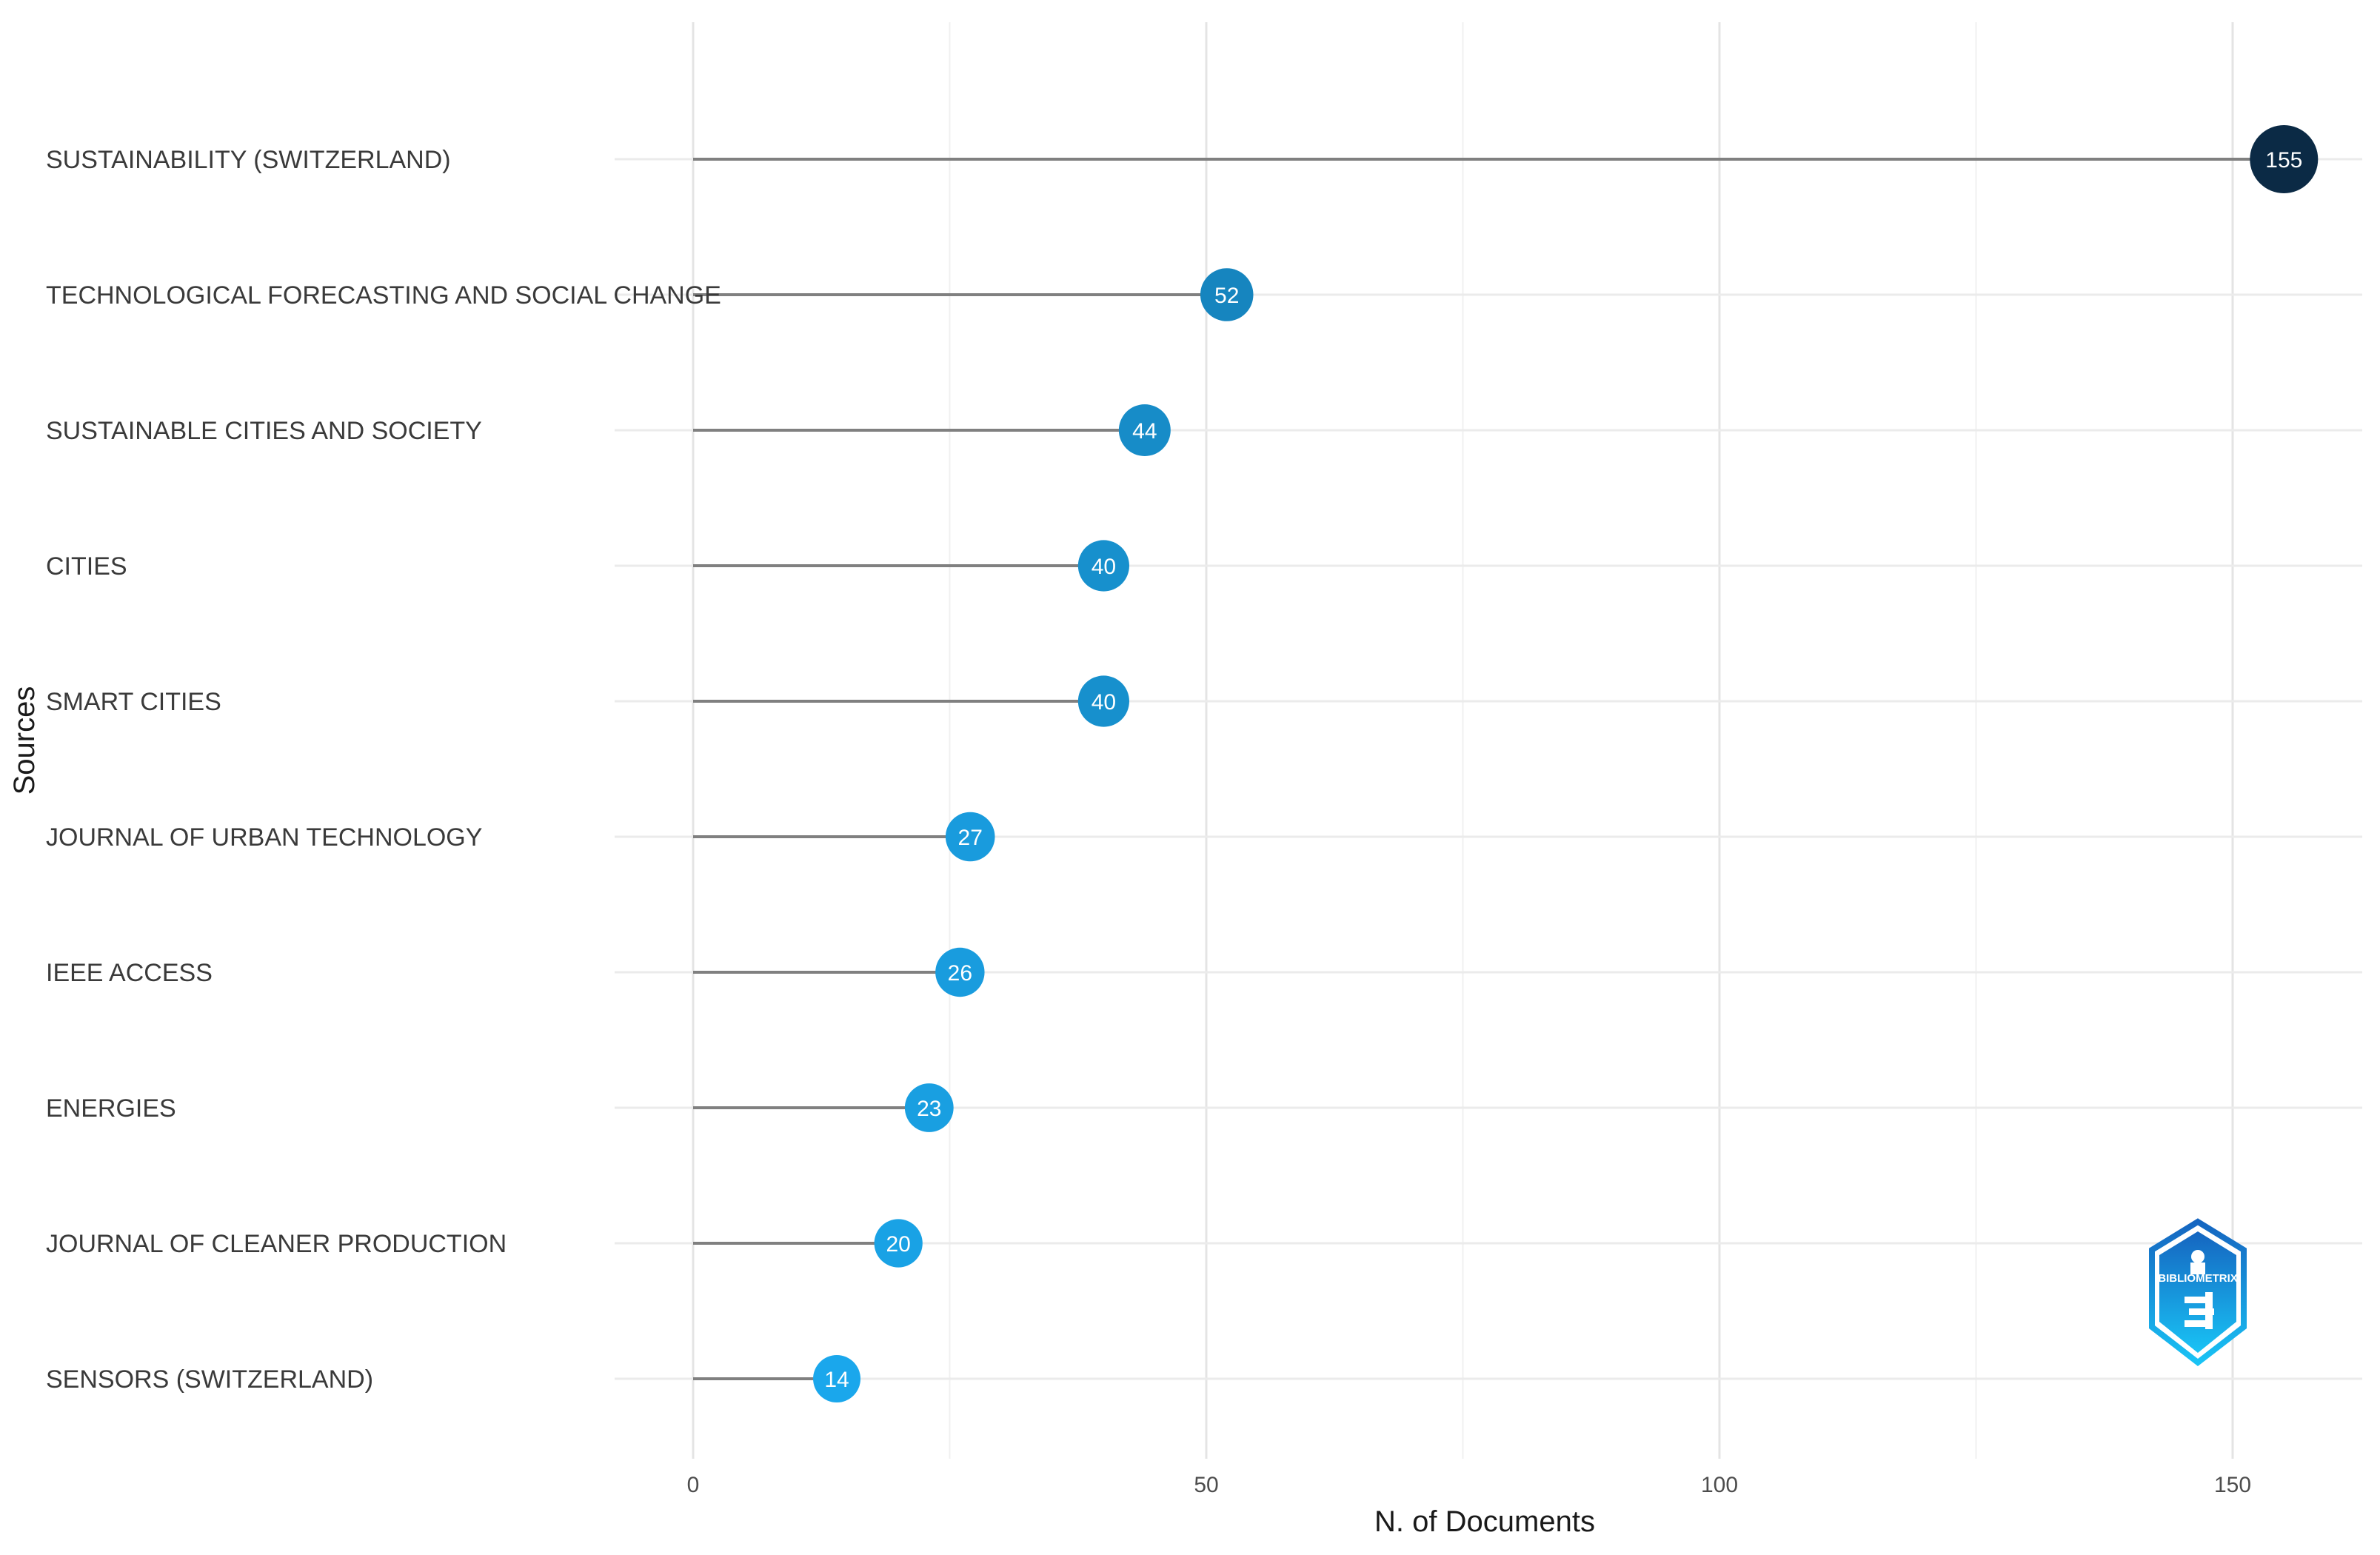 This screenshot has height=1555, width=2380. I want to click on data-label: 20, so click(899, 1244).